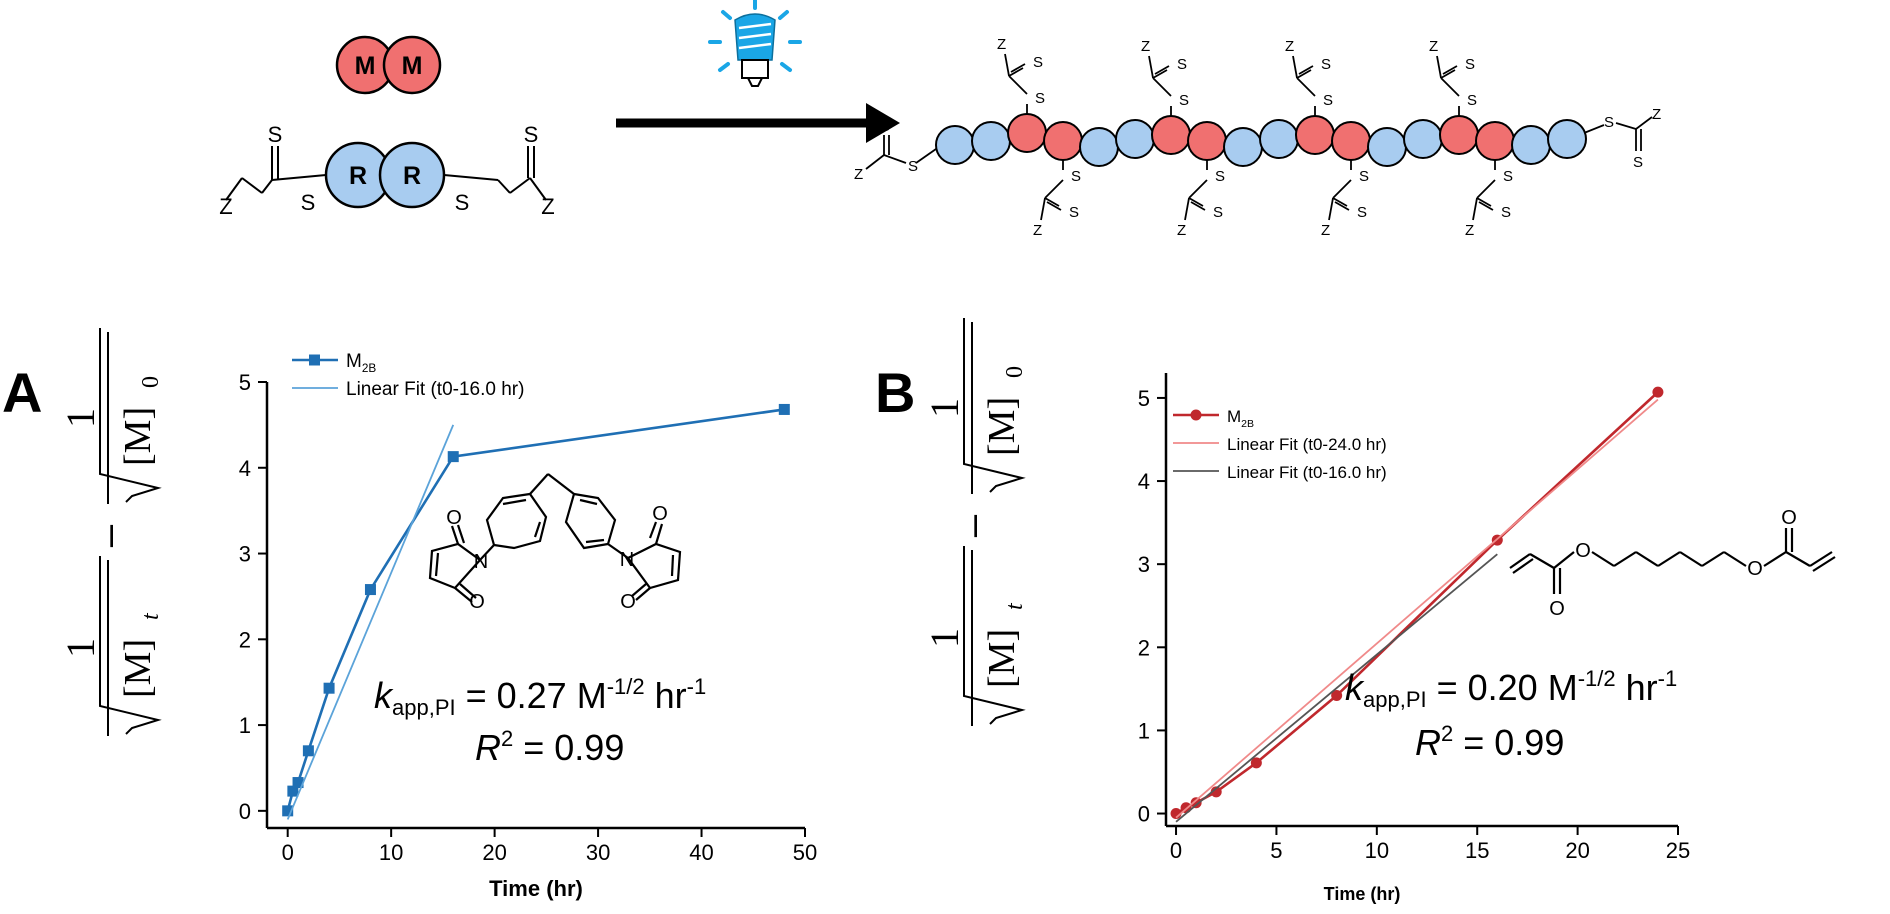 The height and width of the screenshot is (914, 1890). I want to click on z-label: Z, so click(225, 206).